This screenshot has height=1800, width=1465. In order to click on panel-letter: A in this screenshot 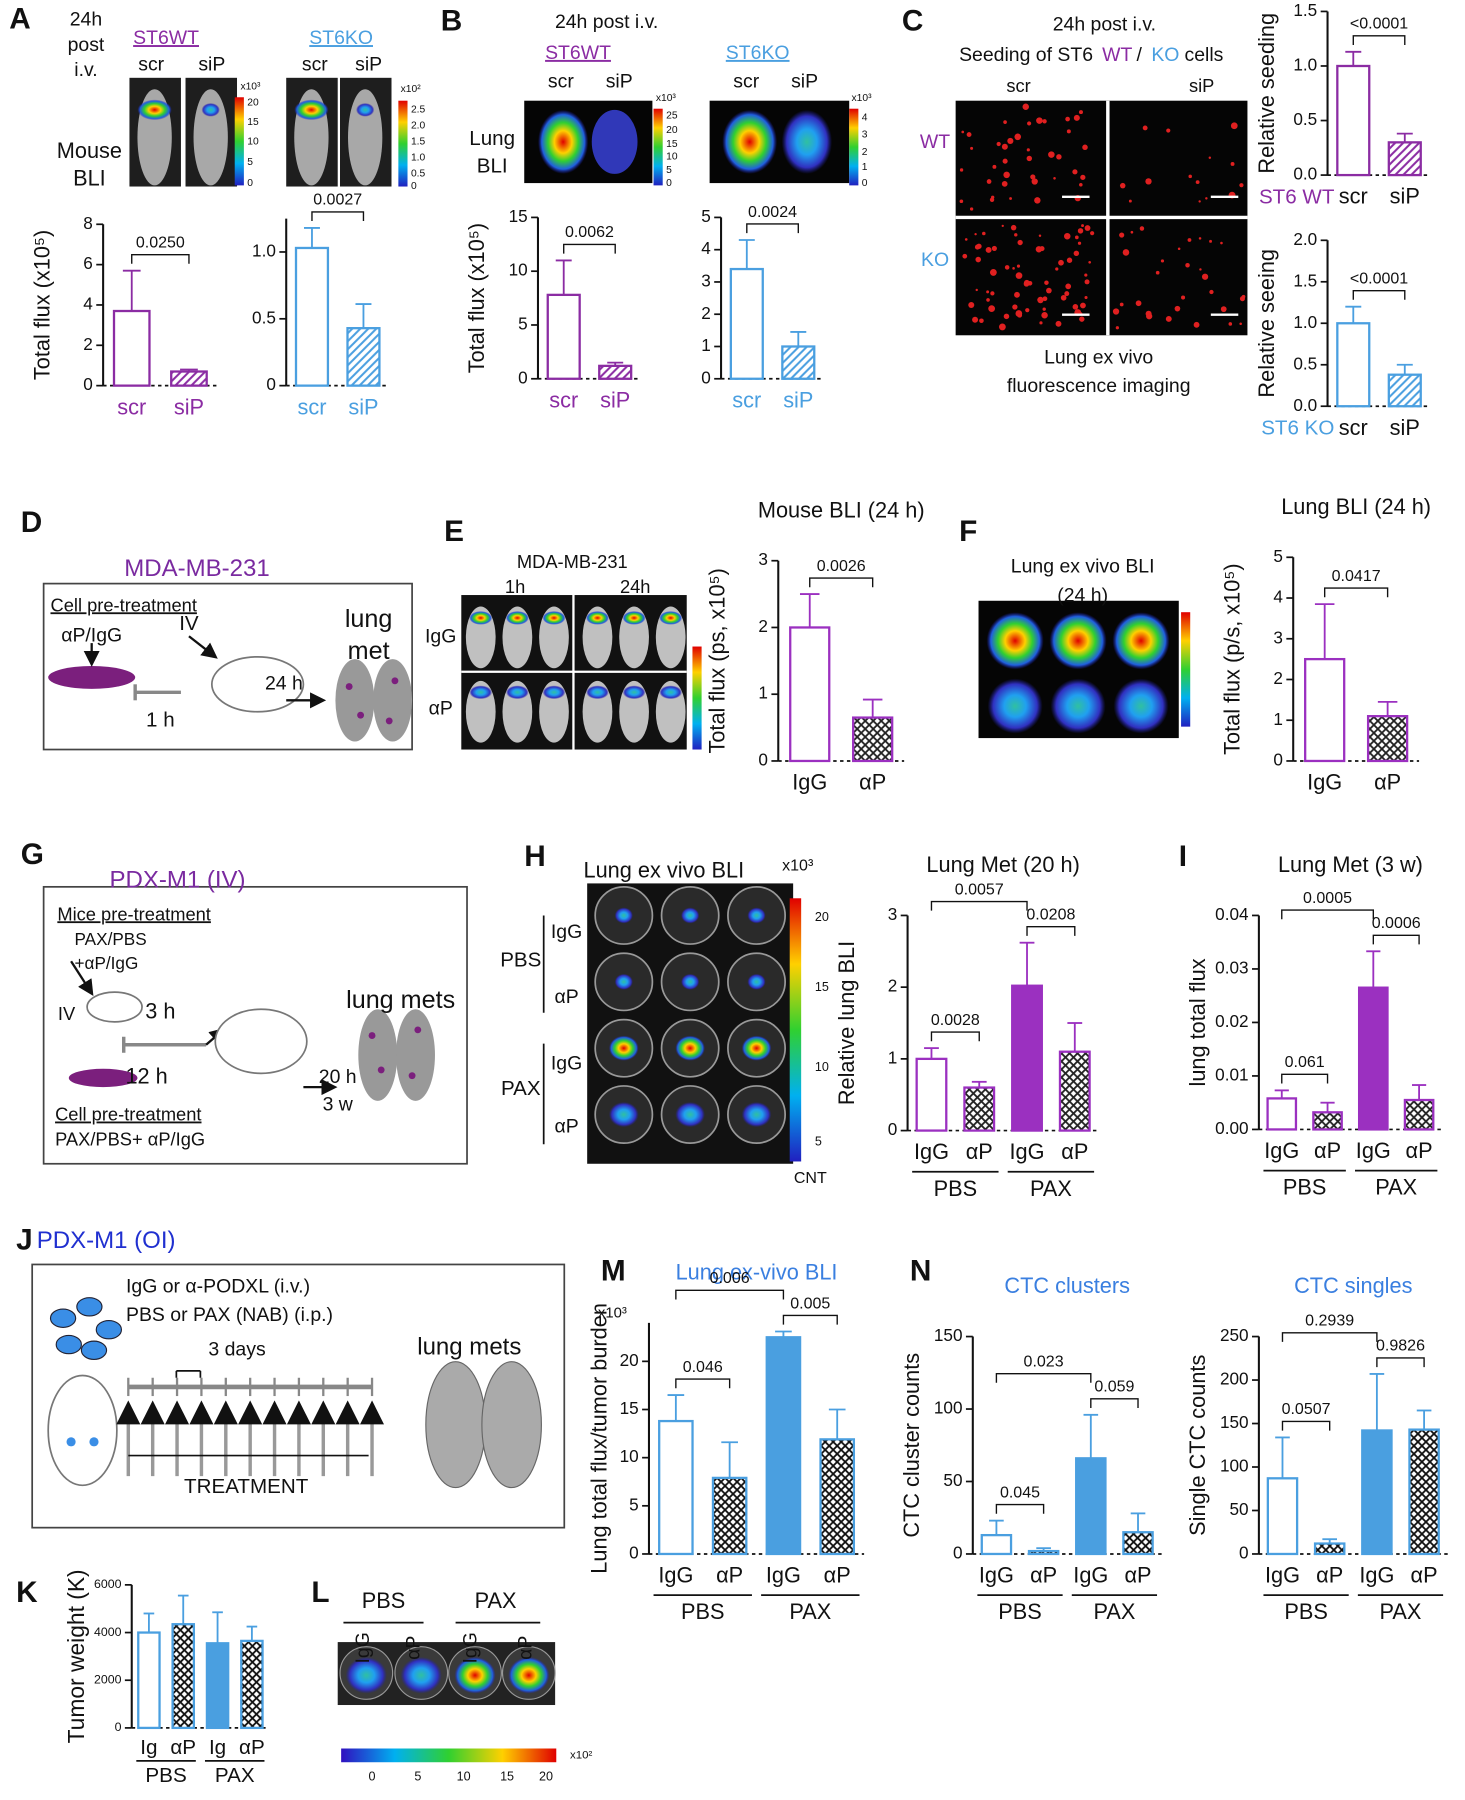, I will do `click(20, 18)`.